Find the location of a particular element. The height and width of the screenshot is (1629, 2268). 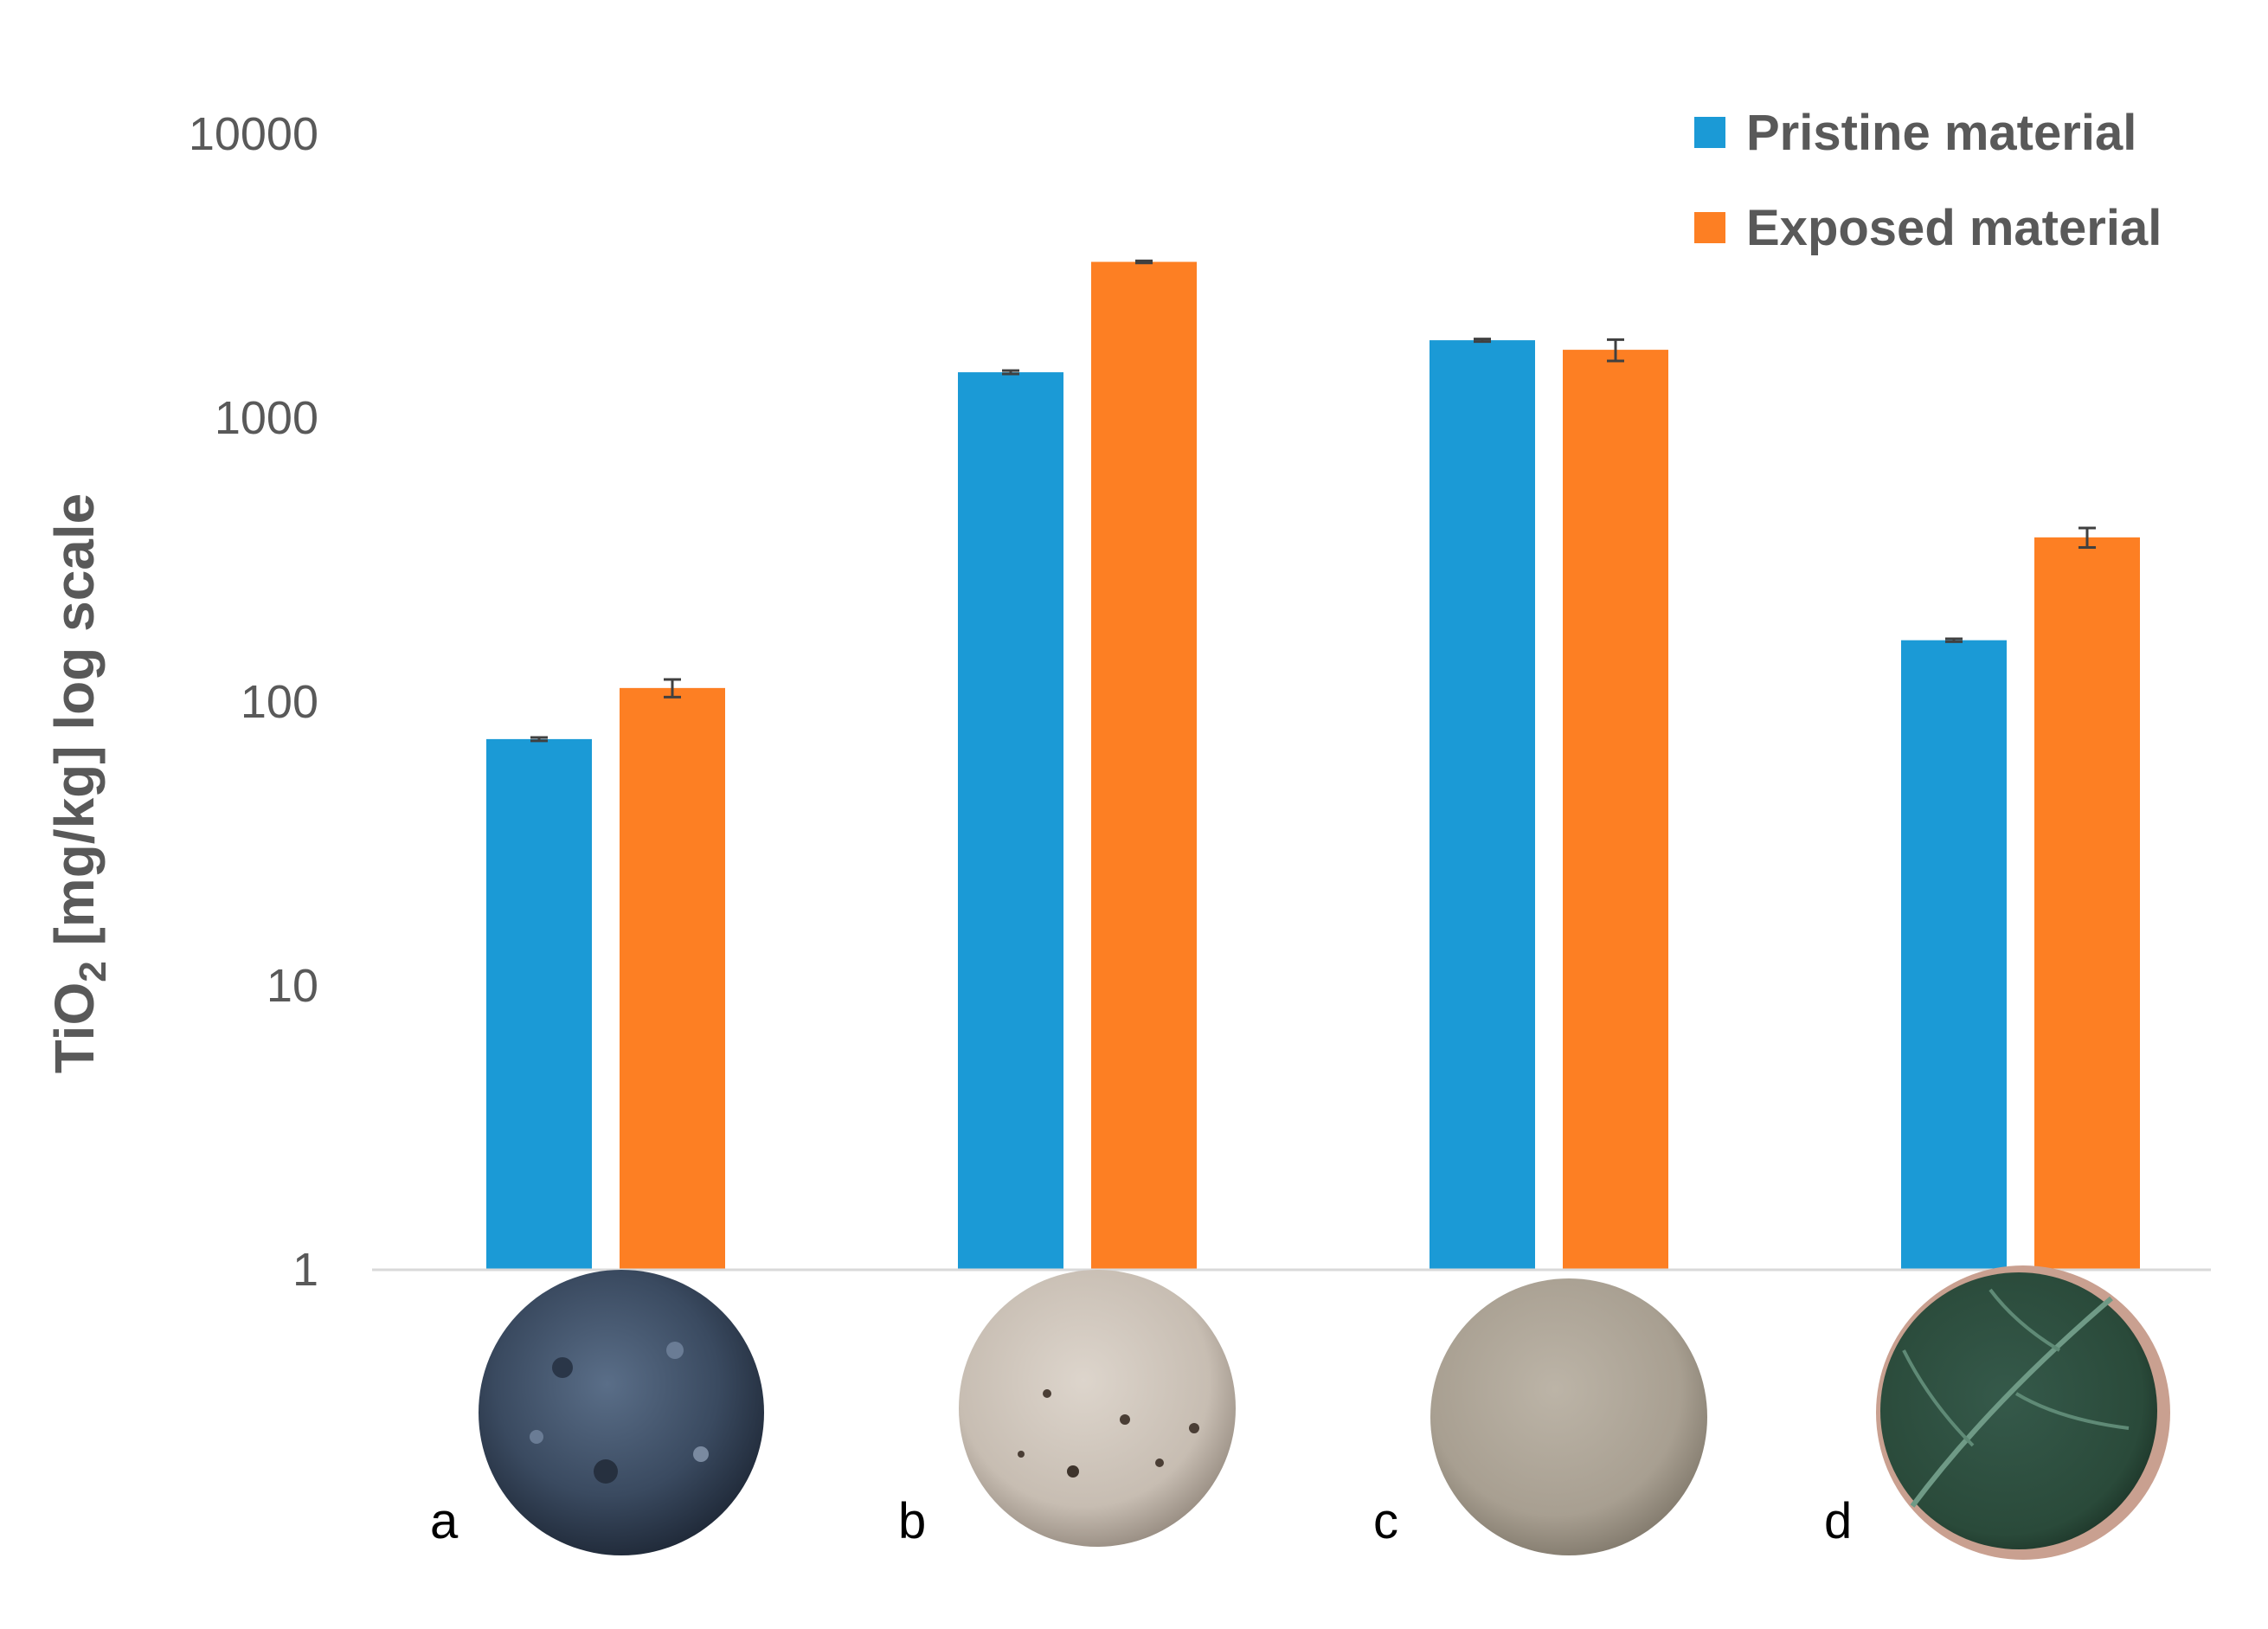

svg-text: TiO2 [mg/kg] log scale is located at coordinates (78, 783).